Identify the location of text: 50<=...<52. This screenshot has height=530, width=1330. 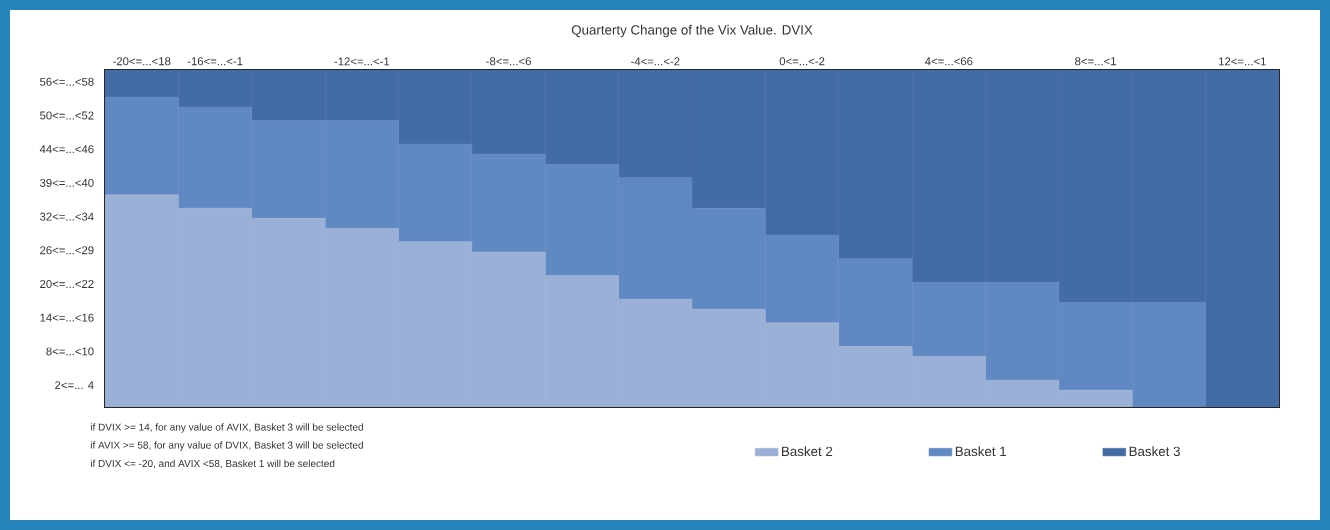
(67, 115).